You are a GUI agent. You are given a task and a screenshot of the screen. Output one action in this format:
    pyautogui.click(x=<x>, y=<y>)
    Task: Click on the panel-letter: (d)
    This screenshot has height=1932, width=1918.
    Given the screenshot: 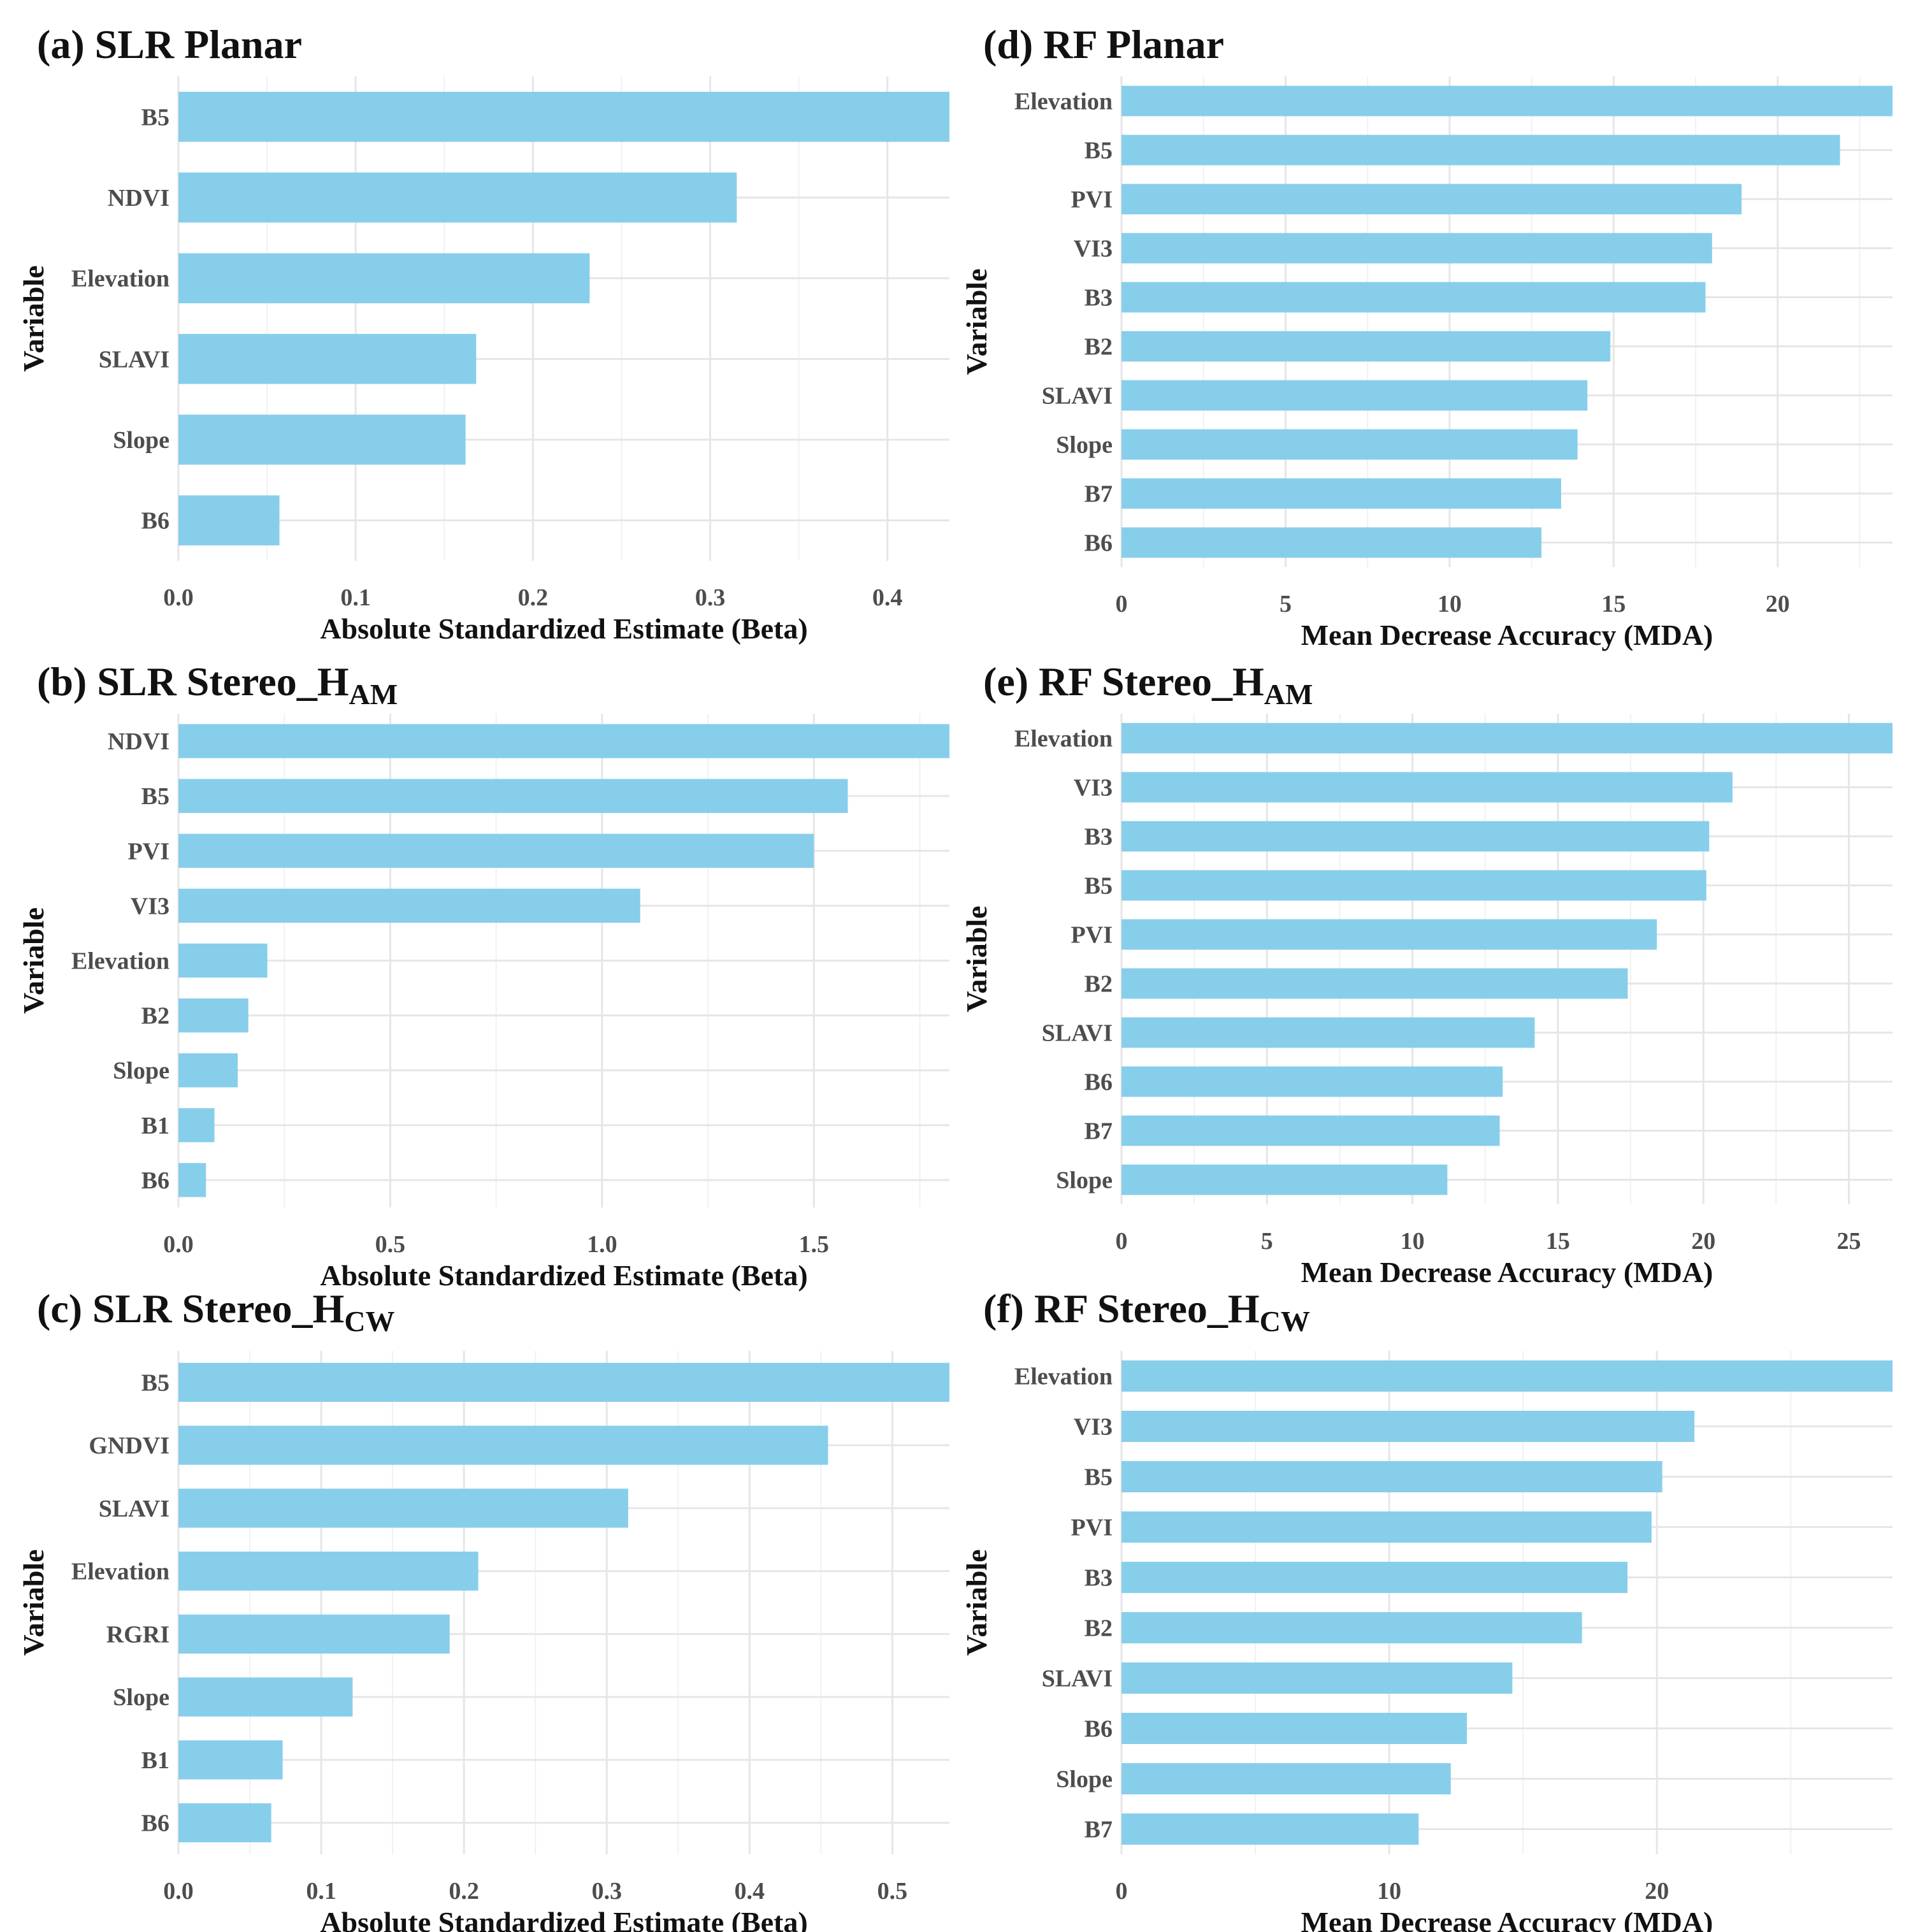 What is the action you would take?
    pyautogui.click(x=1008, y=45)
    